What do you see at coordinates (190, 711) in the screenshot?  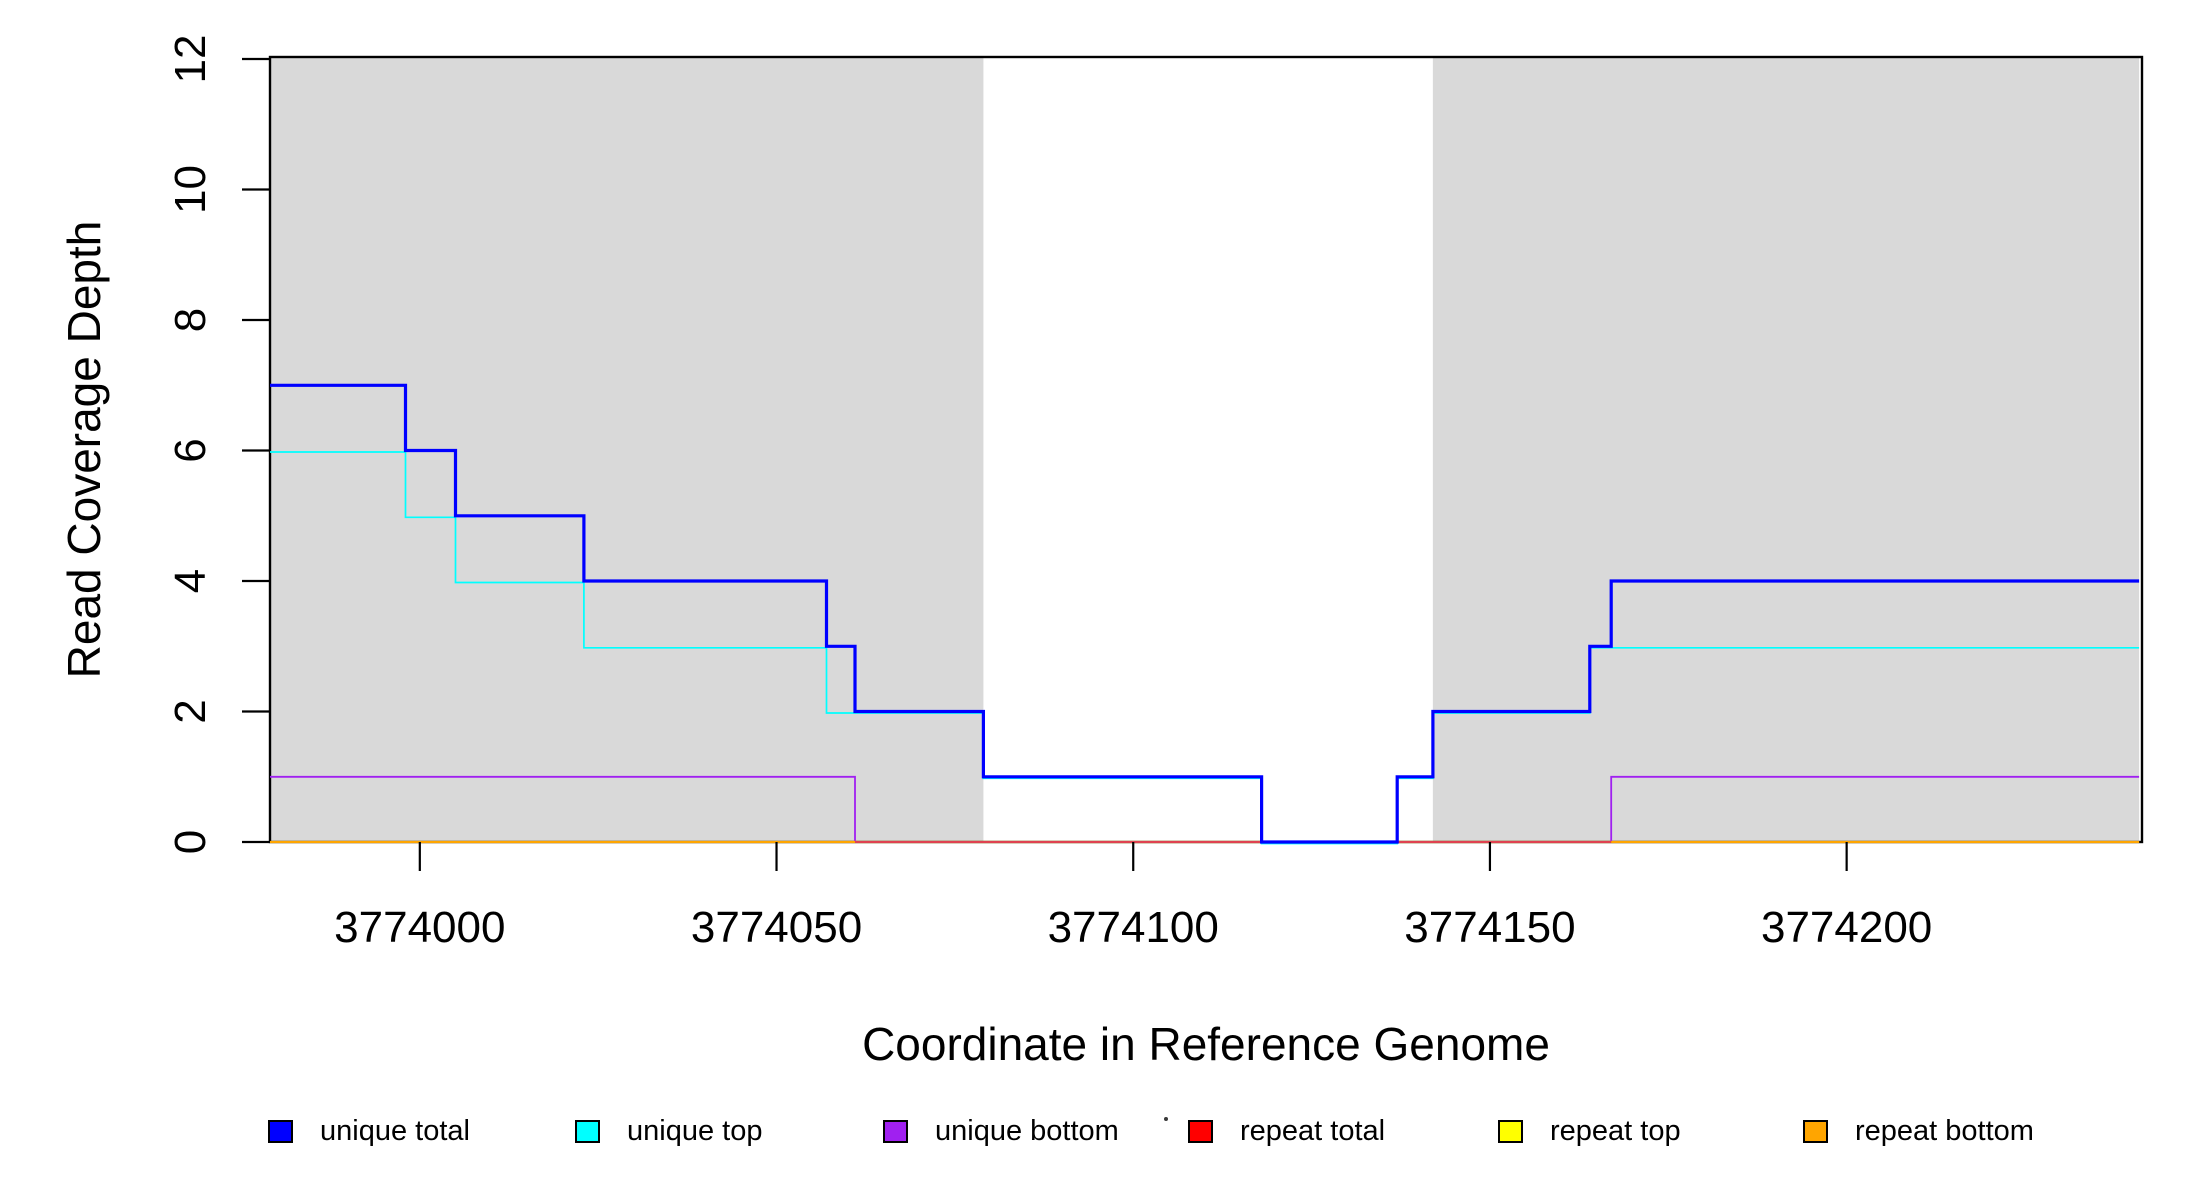 I see `y-tick-label: 2` at bounding box center [190, 711].